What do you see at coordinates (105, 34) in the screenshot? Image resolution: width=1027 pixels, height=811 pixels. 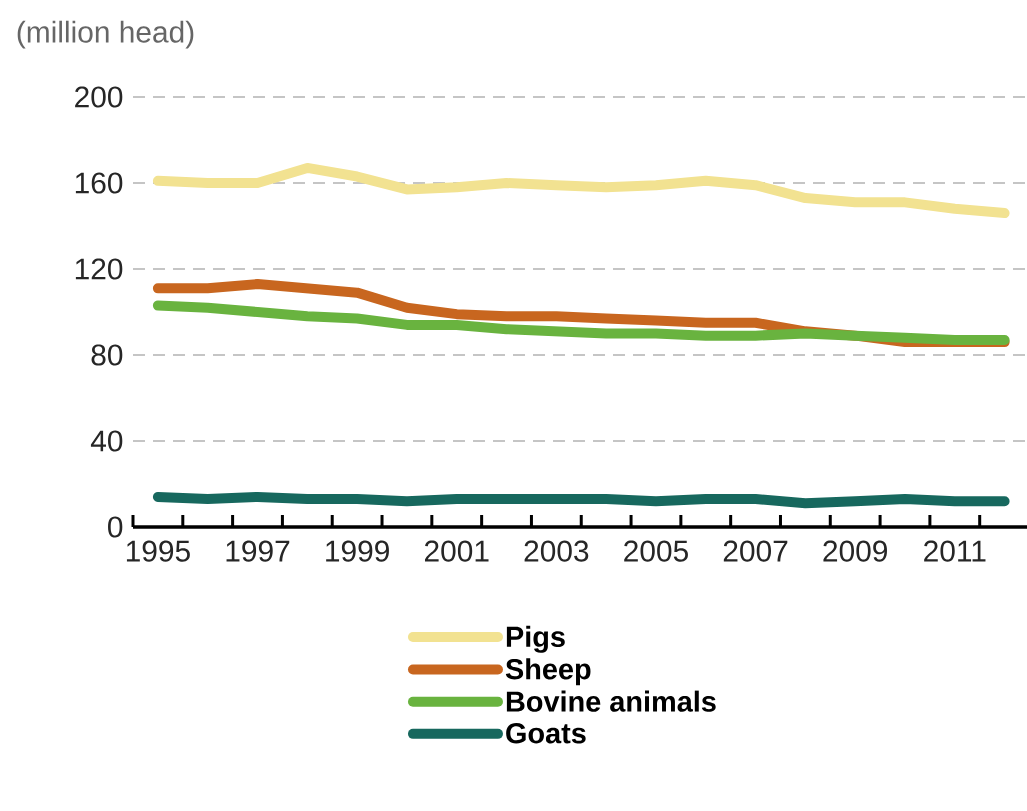 I see `y-axis-title: (million head)` at bounding box center [105, 34].